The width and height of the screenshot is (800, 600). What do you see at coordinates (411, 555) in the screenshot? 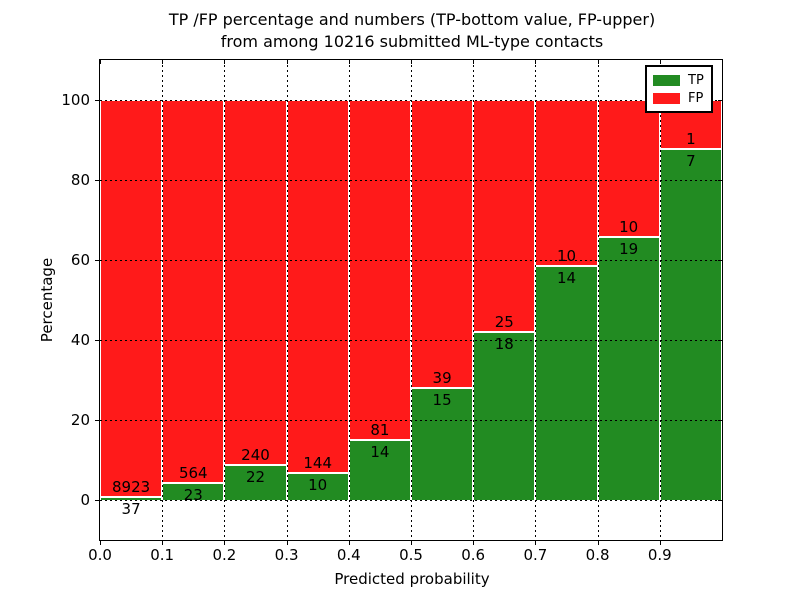
I see `x-tick-label: 0.5` at bounding box center [411, 555].